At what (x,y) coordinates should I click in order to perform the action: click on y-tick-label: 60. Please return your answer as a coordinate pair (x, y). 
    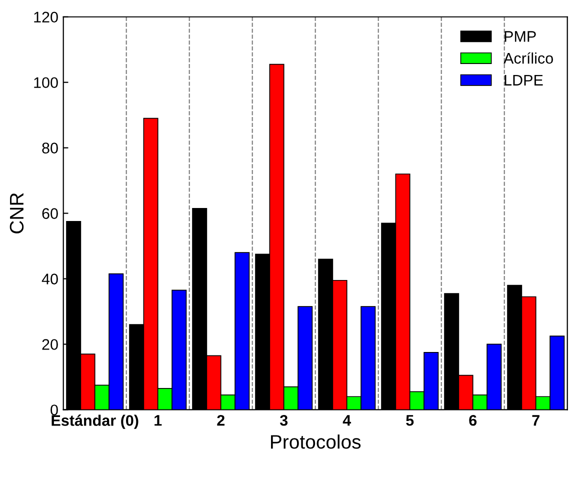
    Looking at the image, I should click on (50, 213).